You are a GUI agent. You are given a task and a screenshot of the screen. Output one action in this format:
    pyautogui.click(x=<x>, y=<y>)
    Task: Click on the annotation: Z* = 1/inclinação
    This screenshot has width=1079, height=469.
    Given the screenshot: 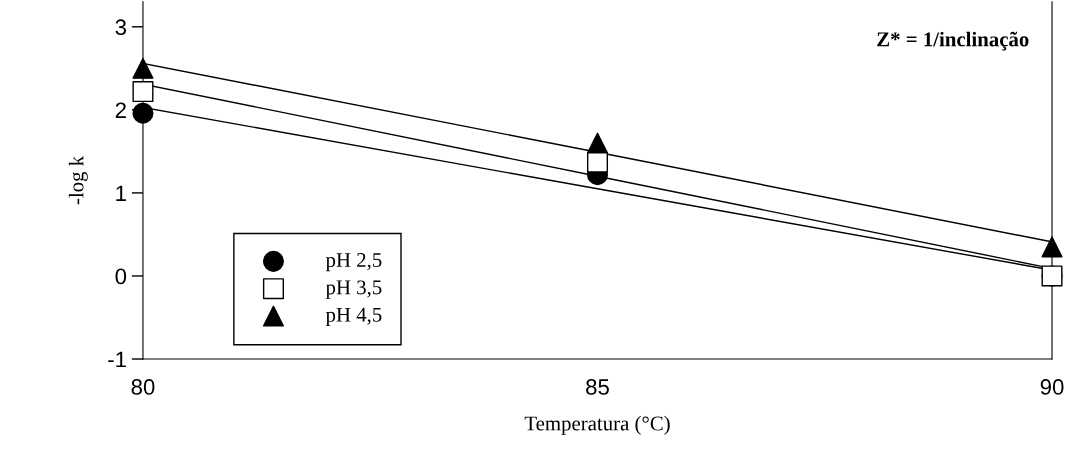 What is the action you would take?
    pyautogui.click(x=953, y=41)
    